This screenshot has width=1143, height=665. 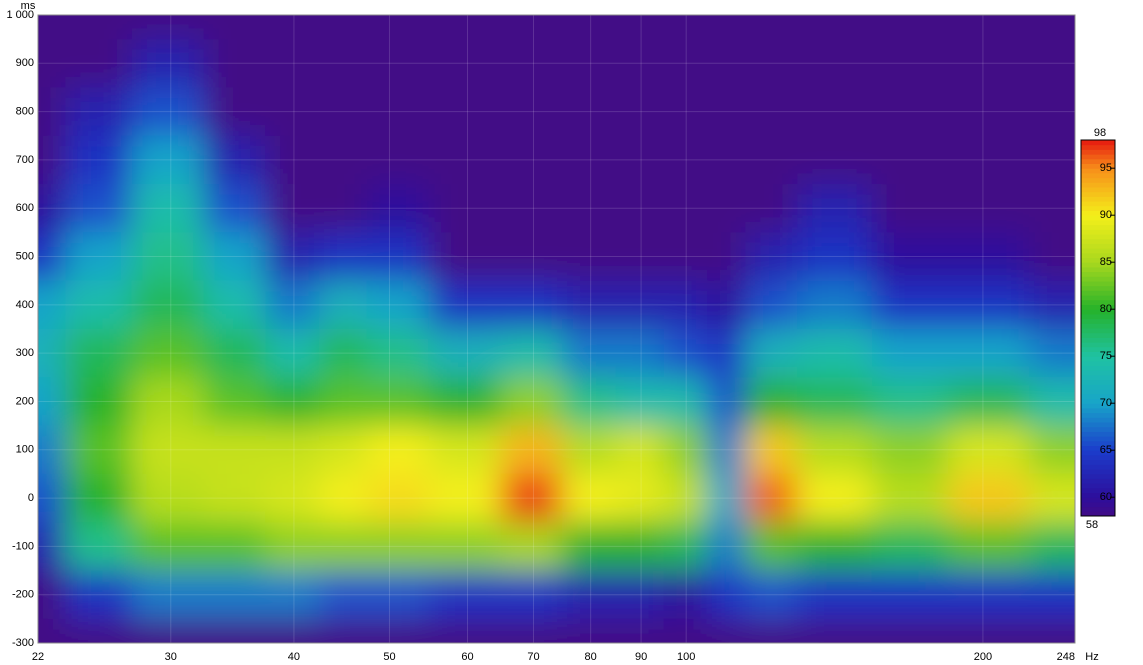 What do you see at coordinates (38, 657) in the screenshot?
I see `x-tick-label: 22` at bounding box center [38, 657].